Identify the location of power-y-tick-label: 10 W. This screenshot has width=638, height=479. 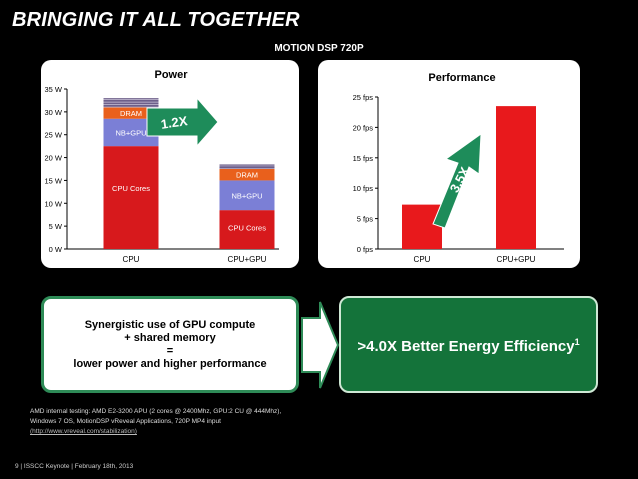
(53, 203).